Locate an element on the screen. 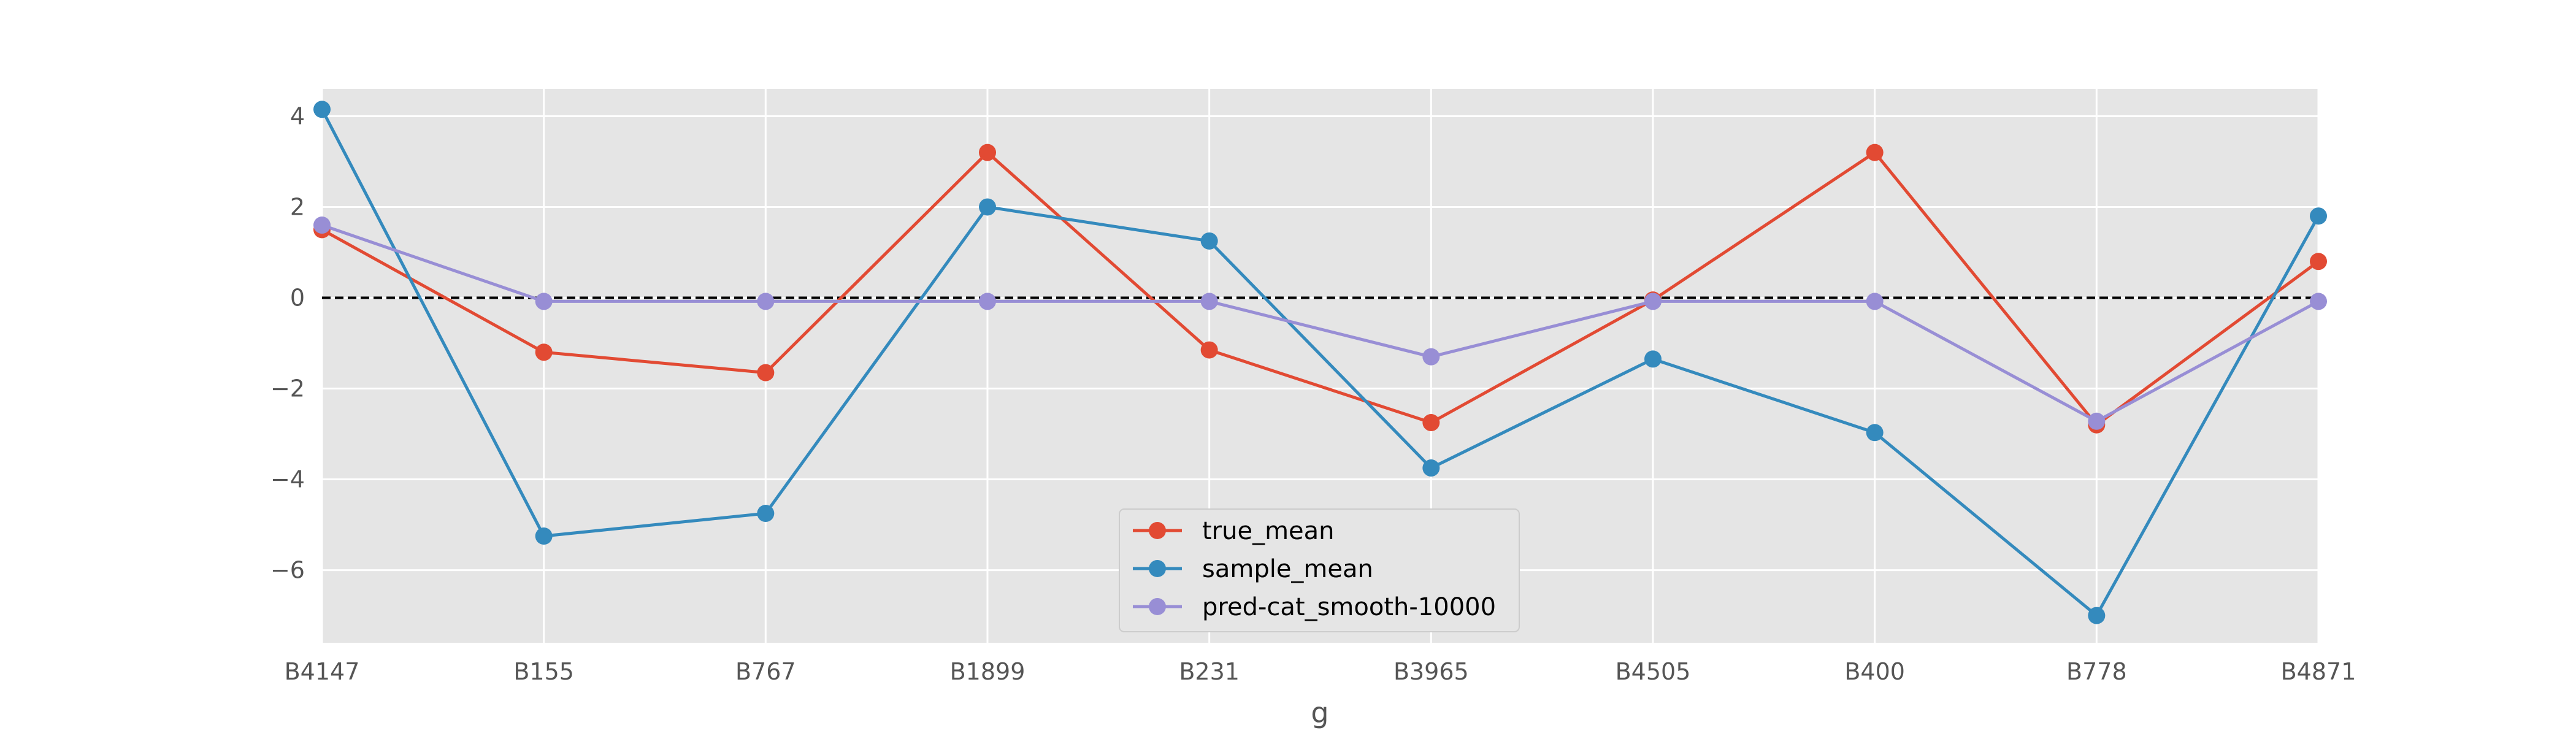  y-tick-label: 4 is located at coordinates (297, 115).